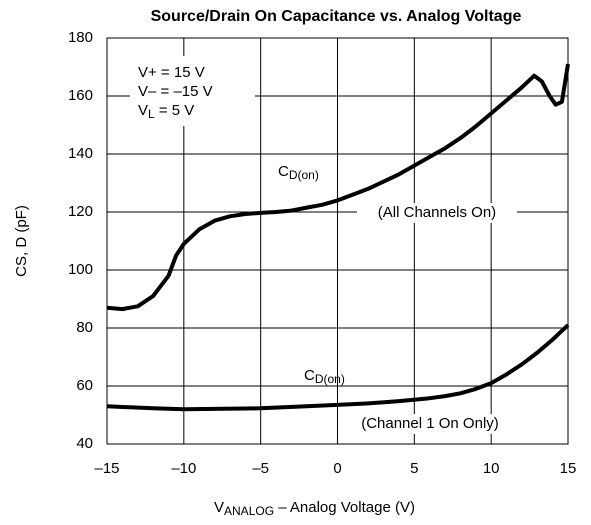  Describe the element at coordinates (84, 385) in the screenshot. I see `y-tick-label: 60` at that location.